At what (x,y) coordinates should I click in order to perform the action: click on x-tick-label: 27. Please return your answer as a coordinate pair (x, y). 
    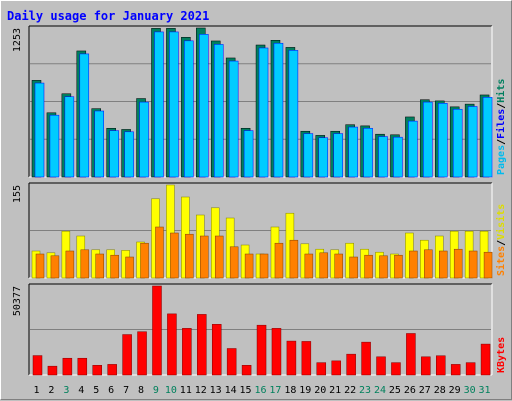
    Looking at the image, I should click on (425, 390).